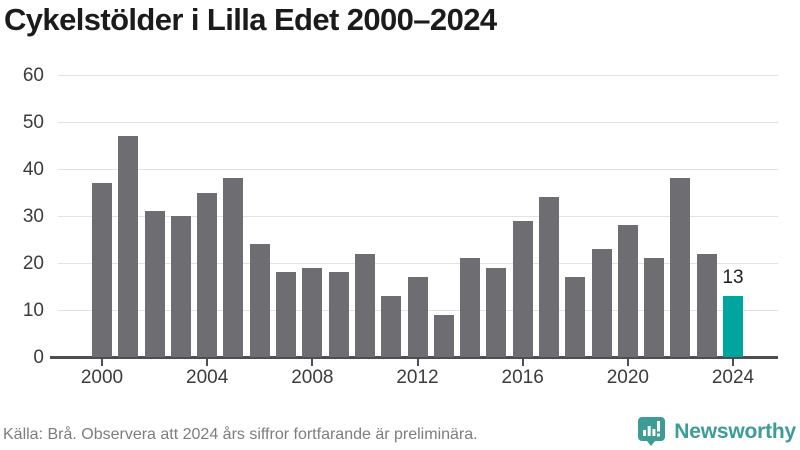  Describe the element at coordinates (522, 288) in the screenshot. I see `bar-2016` at that location.